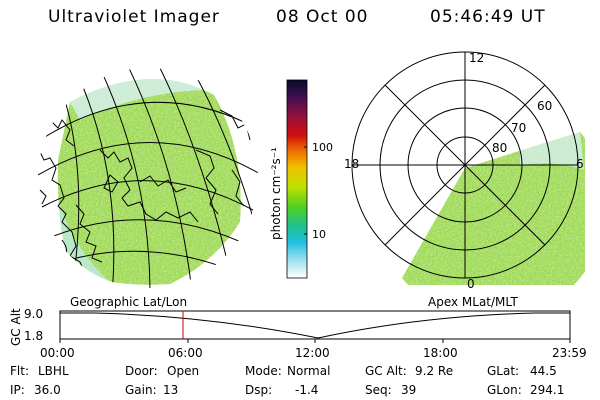 Image resolution: width=600 pixels, height=400 pixels. What do you see at coordinates (301, 179) in the screenshot?
I see `color-scale: 100 10 photon cm⁻²s⁻¹` at bounding box center [301, 179].